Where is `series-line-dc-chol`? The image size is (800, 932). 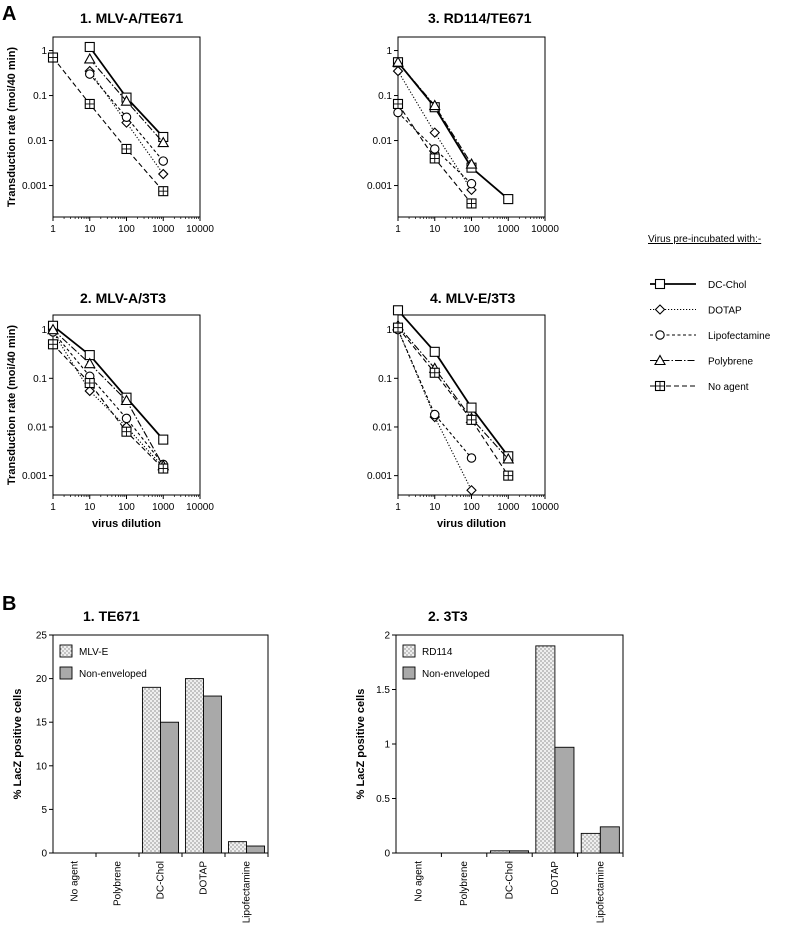 series-line-dc-chol is located at coordinates (108, 383).